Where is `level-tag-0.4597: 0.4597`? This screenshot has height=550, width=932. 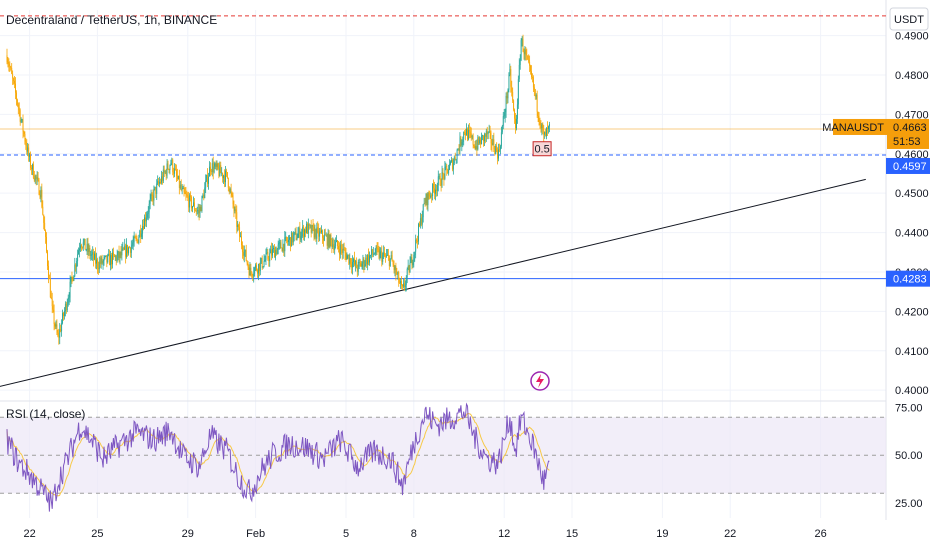
level-tag-0.4597: 0.4597 is located at coordinates (908, 165).